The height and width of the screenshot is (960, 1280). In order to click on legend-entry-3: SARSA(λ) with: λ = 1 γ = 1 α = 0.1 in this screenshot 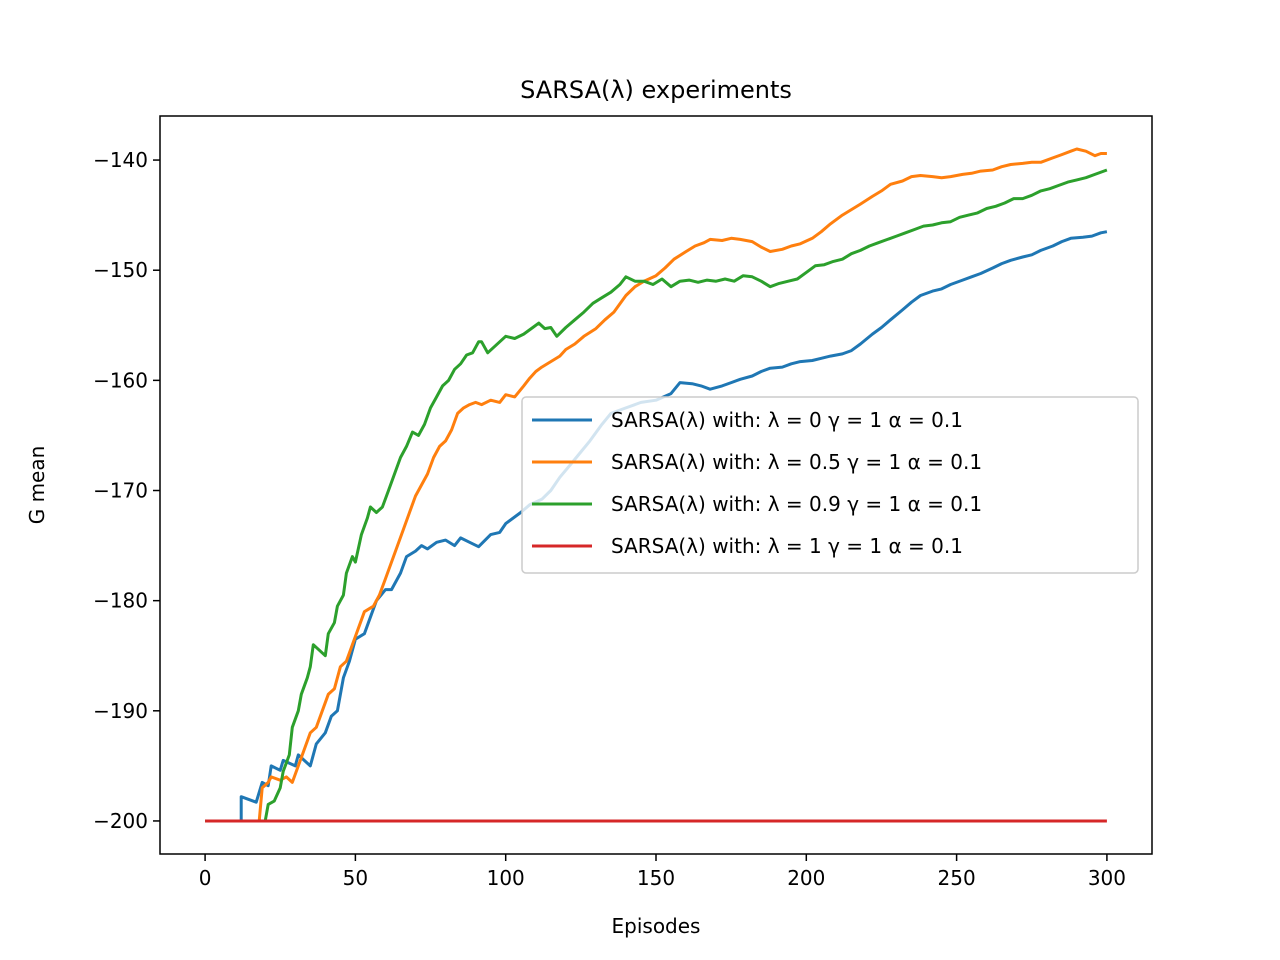, I will do `click(787, 546)`.